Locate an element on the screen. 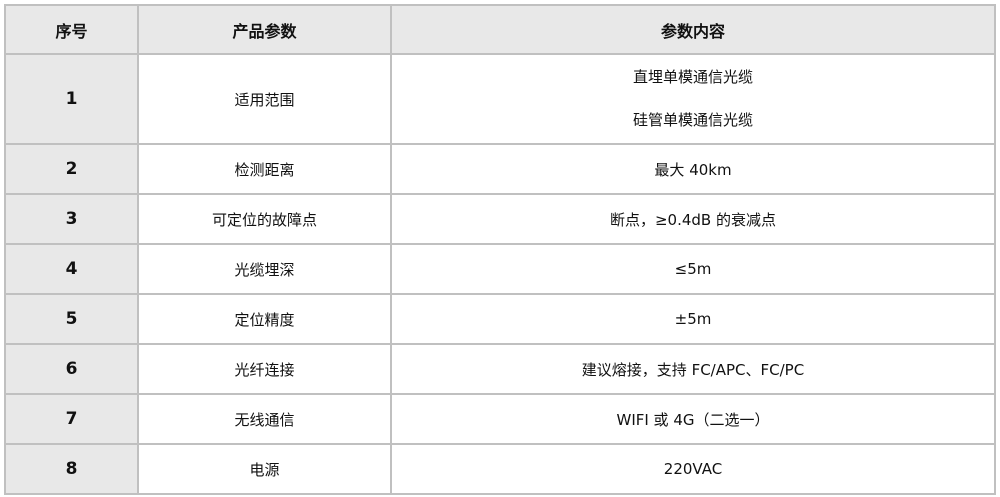 This screenshot has height=497, width=1000. row-index: 2 is located at coordinates (71, 169).